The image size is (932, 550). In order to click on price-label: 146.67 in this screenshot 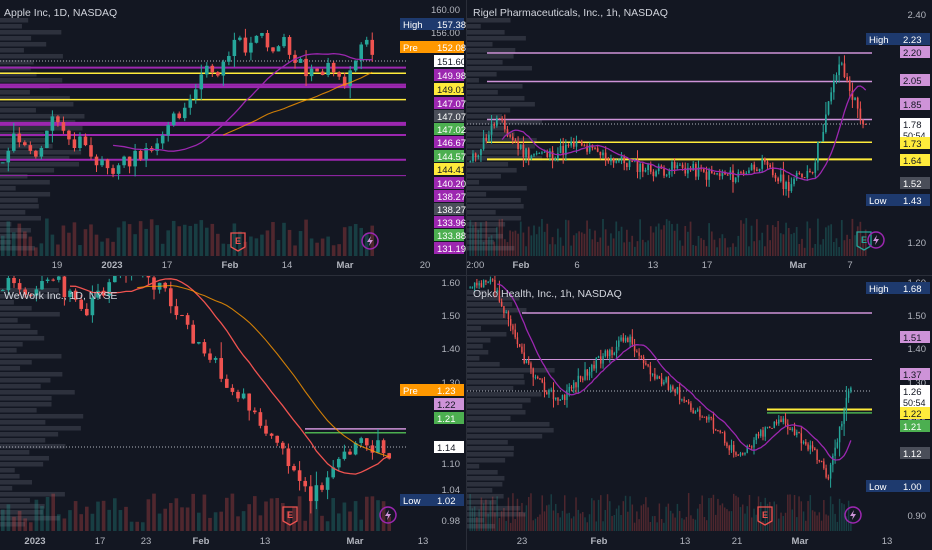, I will do `click(450, 142)`.